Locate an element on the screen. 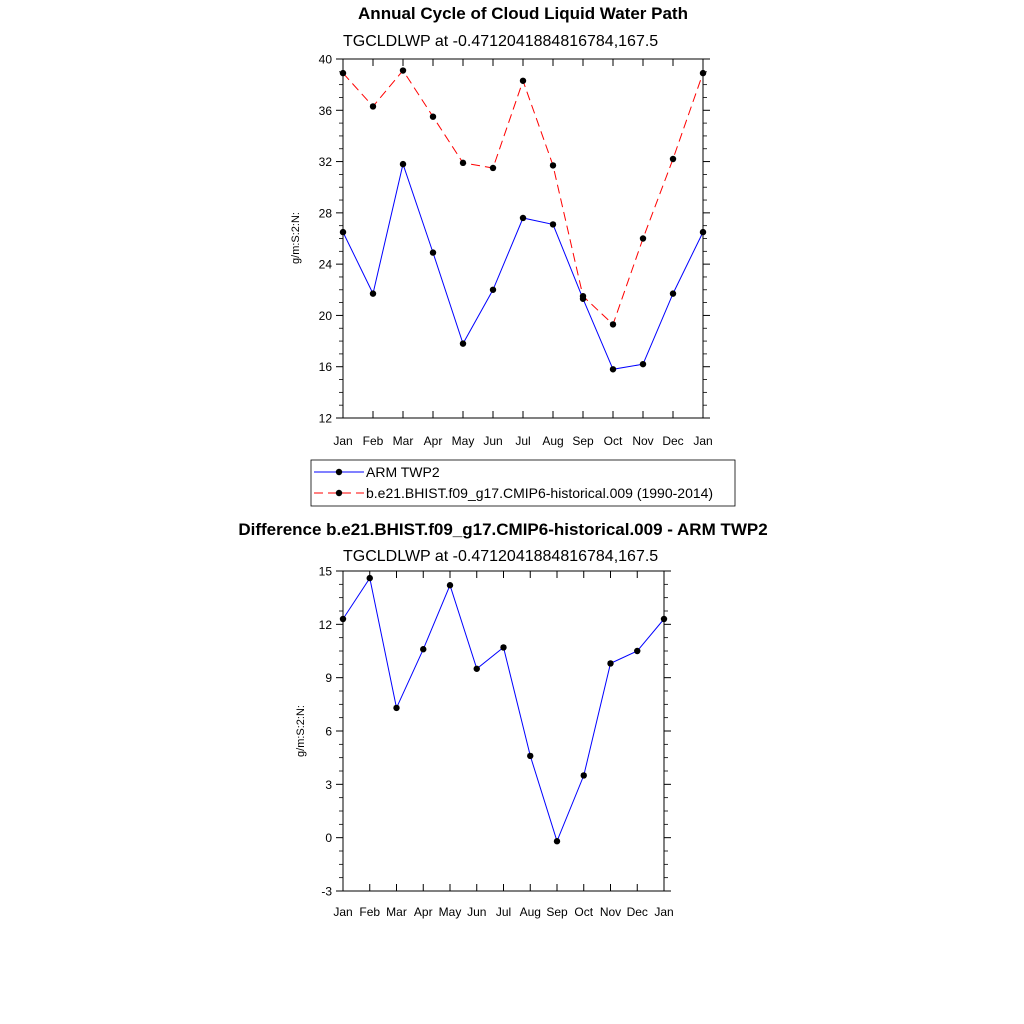  y-tick-label: 9 is located at coordinates (328, 678).